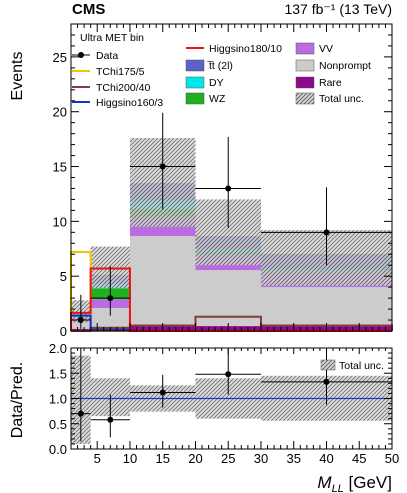 The height and width of the screenshot is (493, 407). What do you see at coordinates (60, 112) in the screenshot?
I see `main-ytick-label-20: 20` at bounding box center [60, 112].